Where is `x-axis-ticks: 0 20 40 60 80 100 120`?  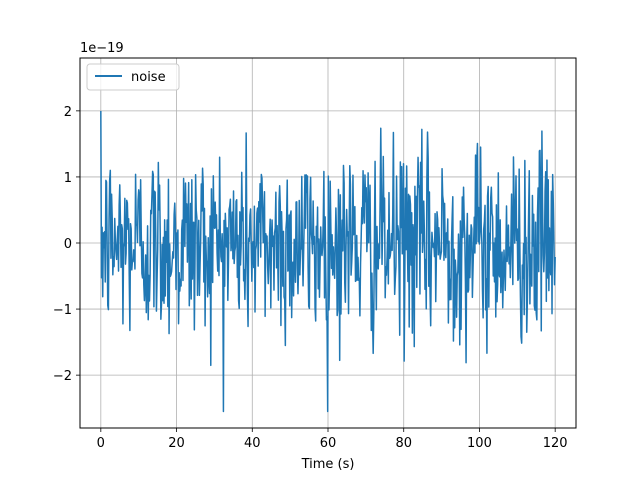
x-axis-ticks: 0 20 40 60 80 100 120 is located at coordinates (332, 439).